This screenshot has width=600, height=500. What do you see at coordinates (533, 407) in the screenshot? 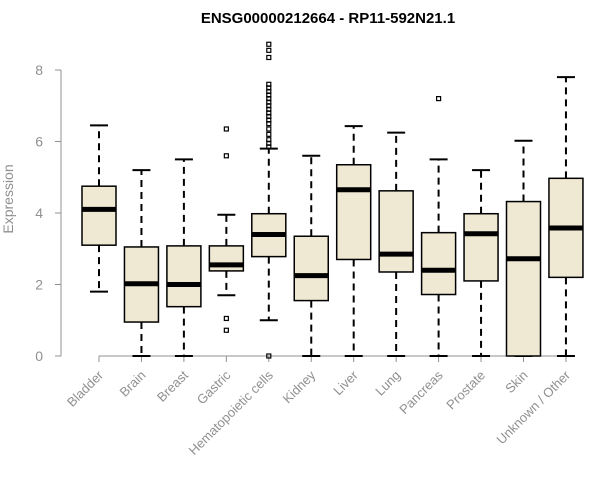
I see `x-tick-label: Unknown / Other` at bounding box center [533, 407].